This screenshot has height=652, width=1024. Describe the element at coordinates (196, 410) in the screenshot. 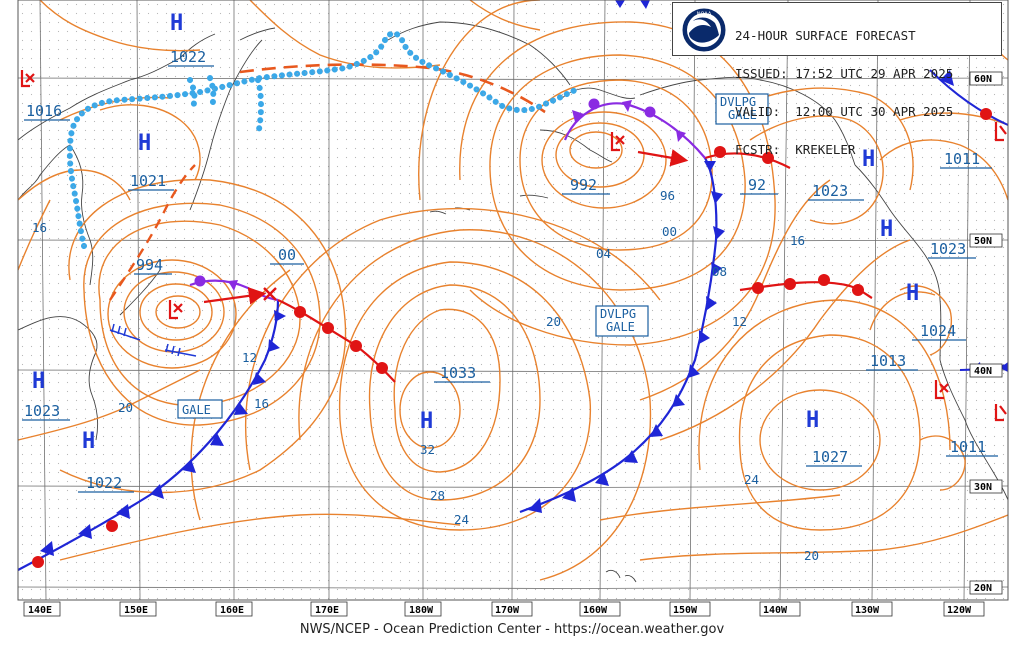

I see `gale-warning-label: GALE` at that location.